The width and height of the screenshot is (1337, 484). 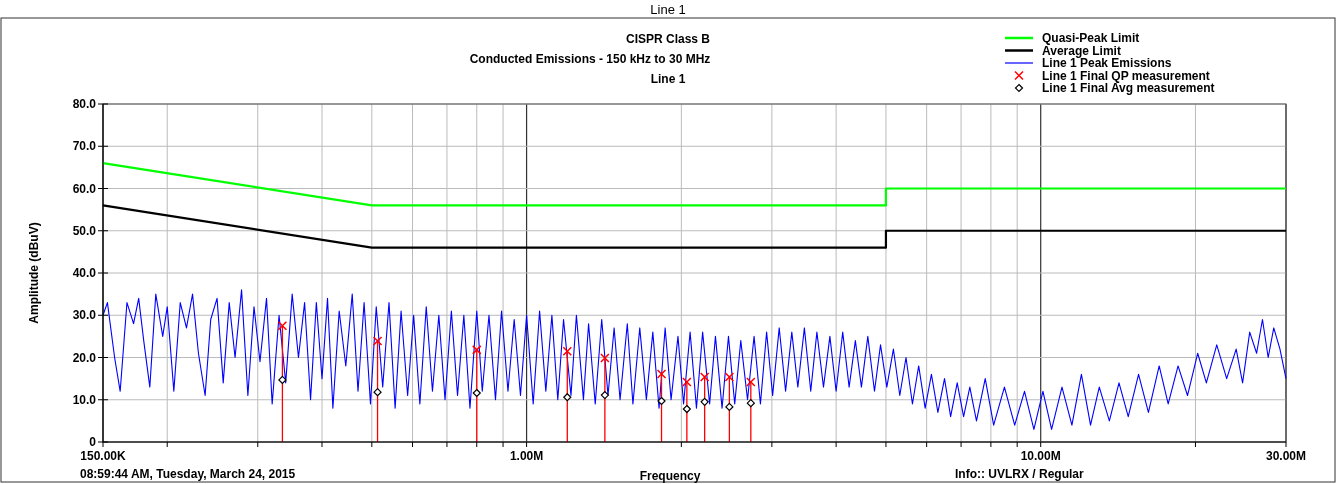 What do you see at coordinates (188, 474) in the screenshot?
I see `text: 08:59:44 AM, Tuesday, March 24, 2015` at bounding box center [188, 474].